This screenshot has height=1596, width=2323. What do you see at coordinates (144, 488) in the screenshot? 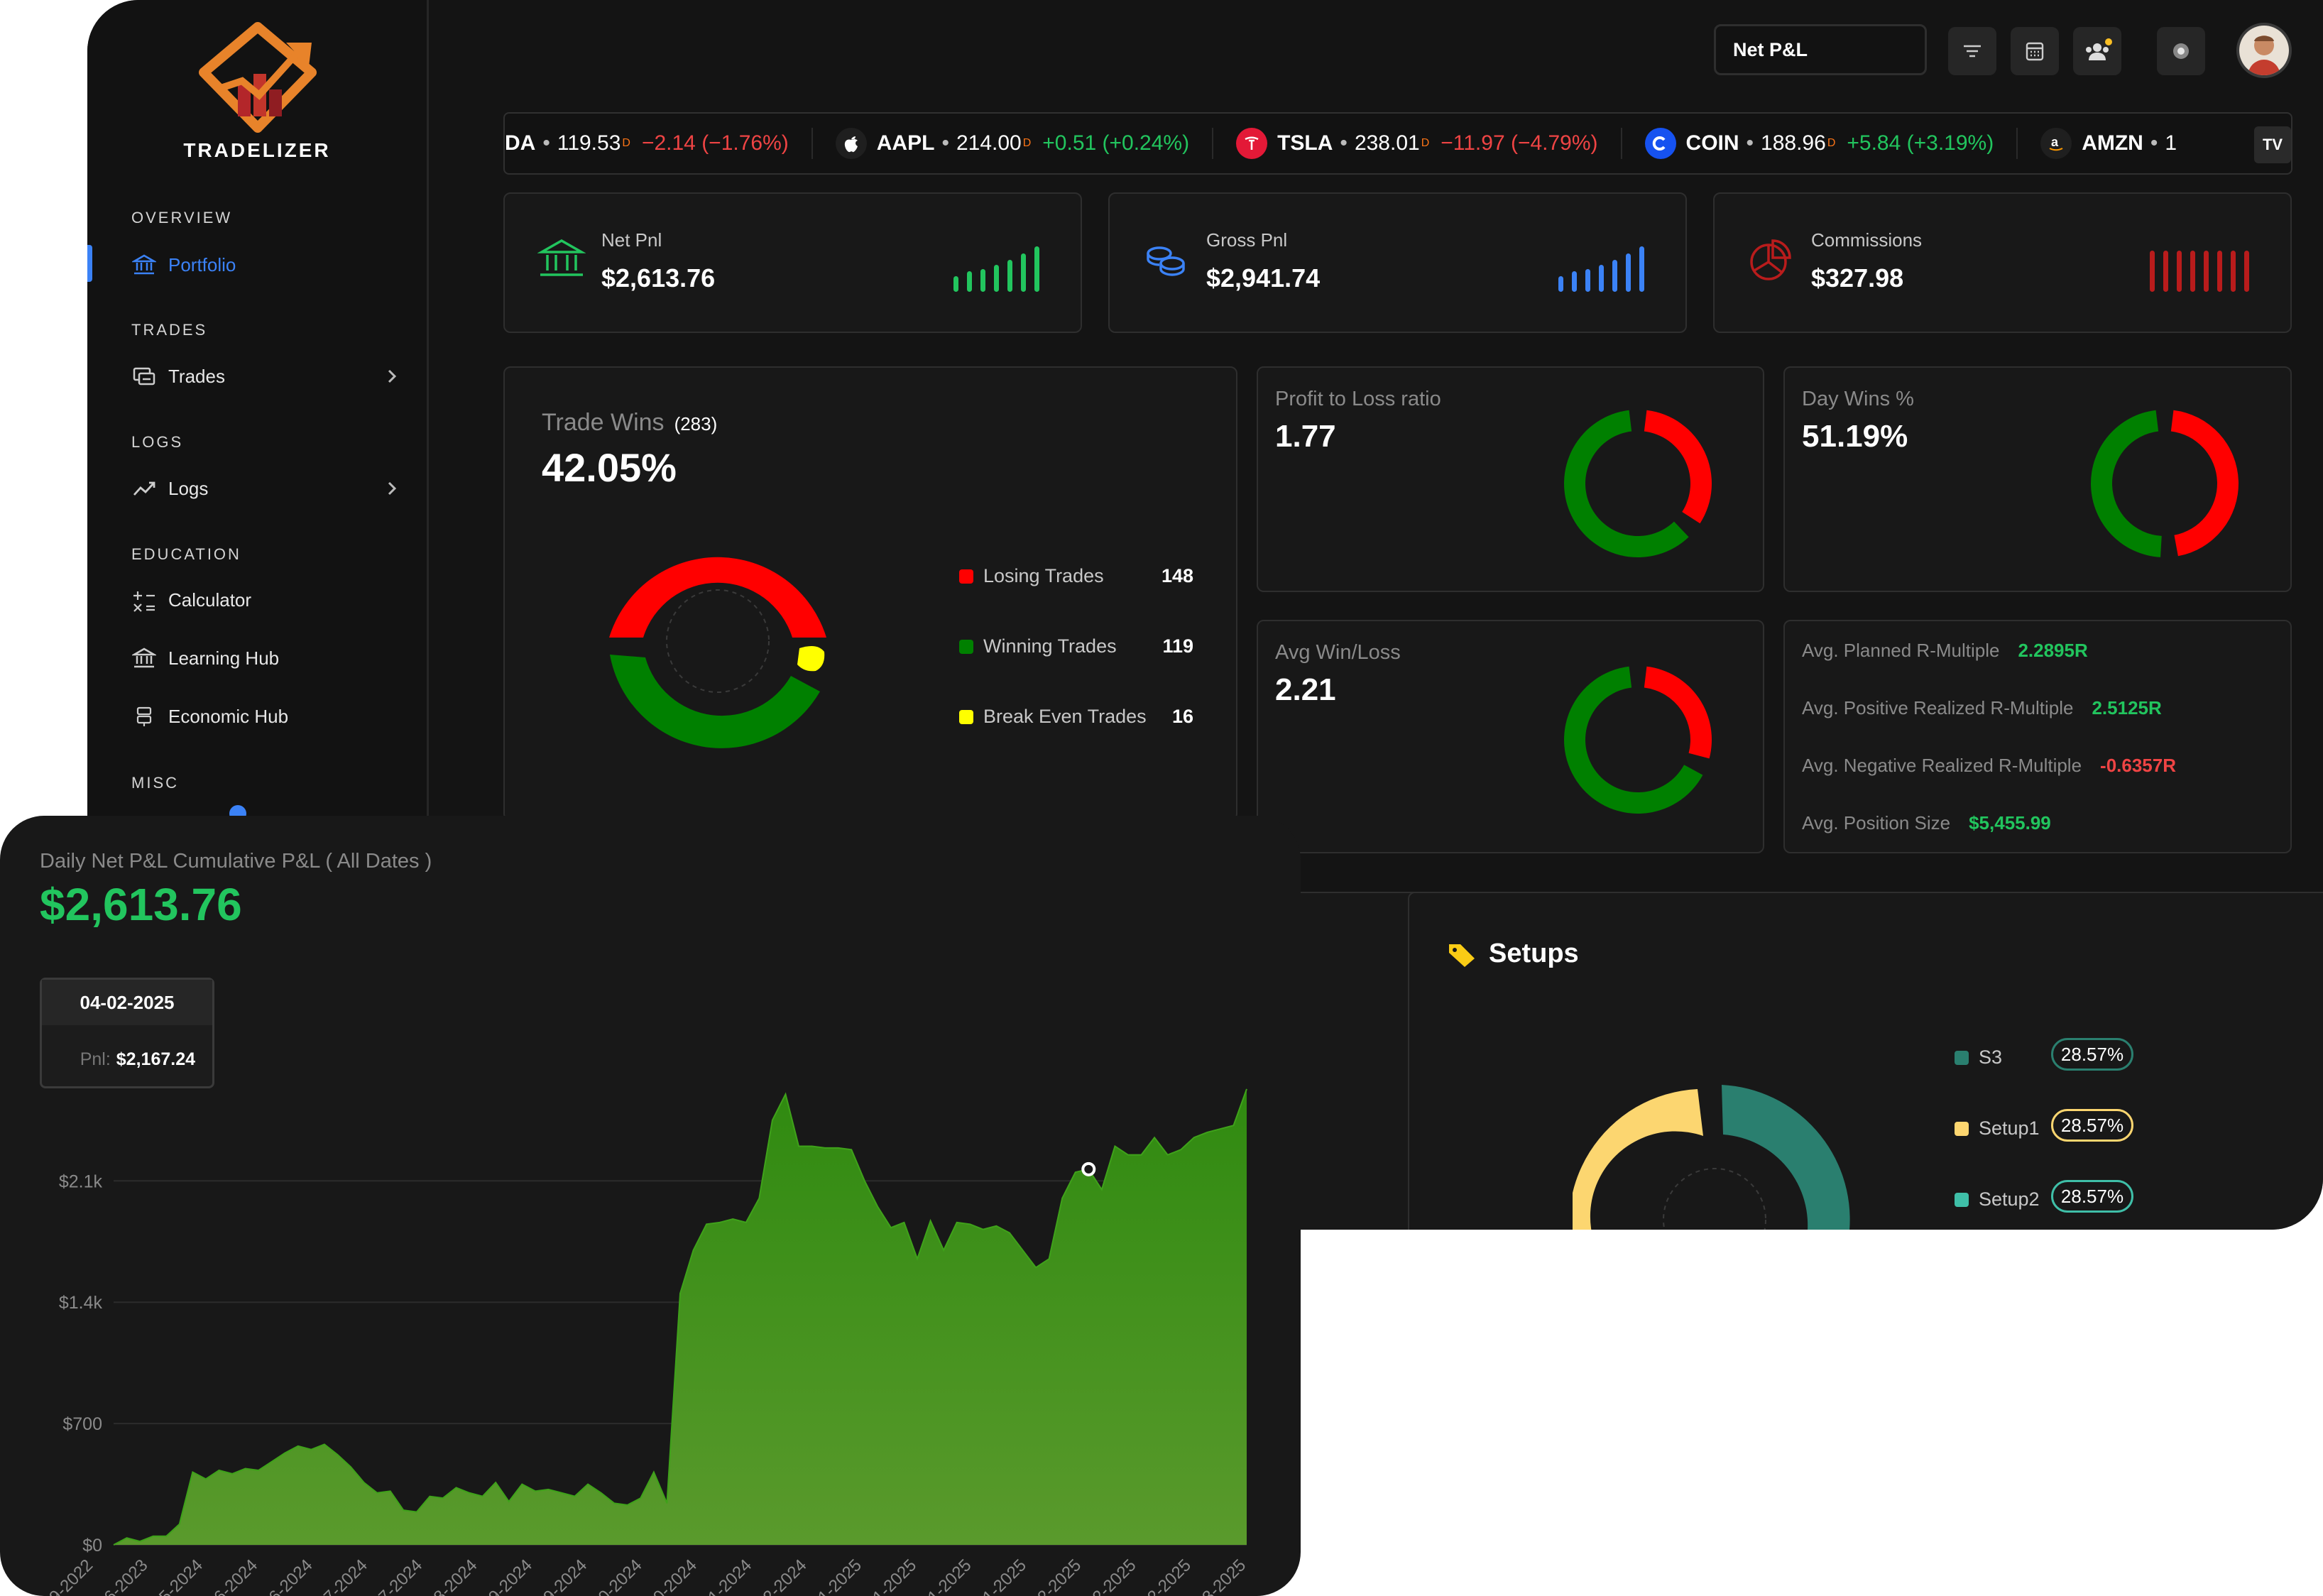
I see `trend-icon` at bounding box center [144, 488].